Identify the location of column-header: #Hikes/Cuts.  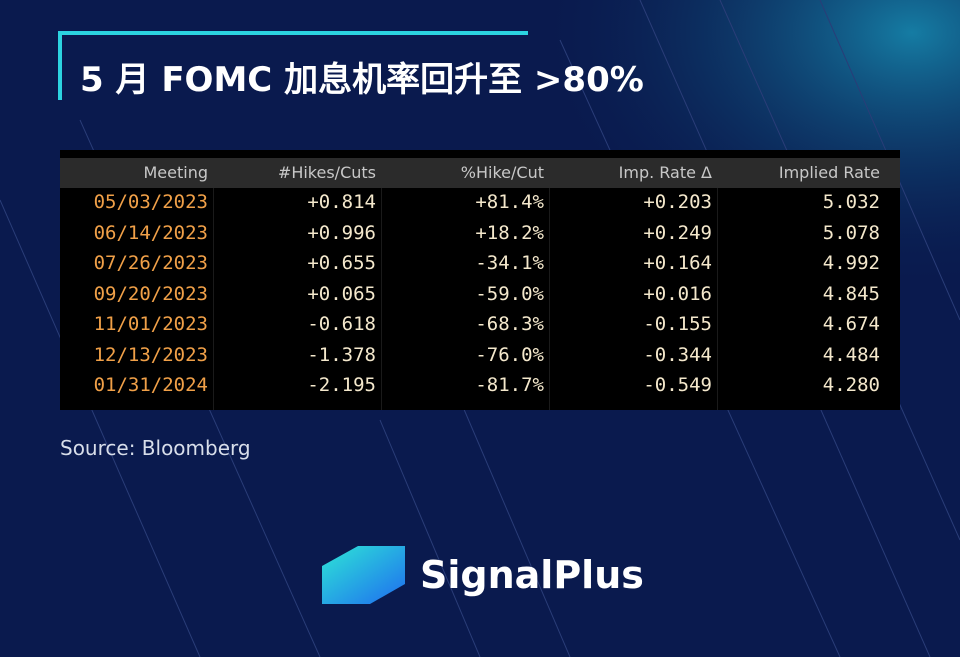
(326, 172).